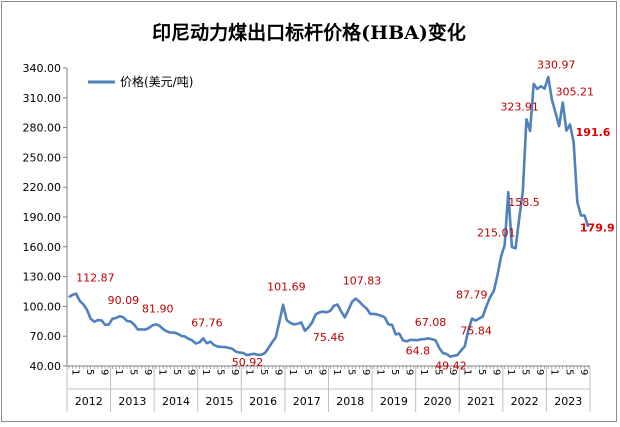  I want to click on data-label: 64.8, so click(418, 350).